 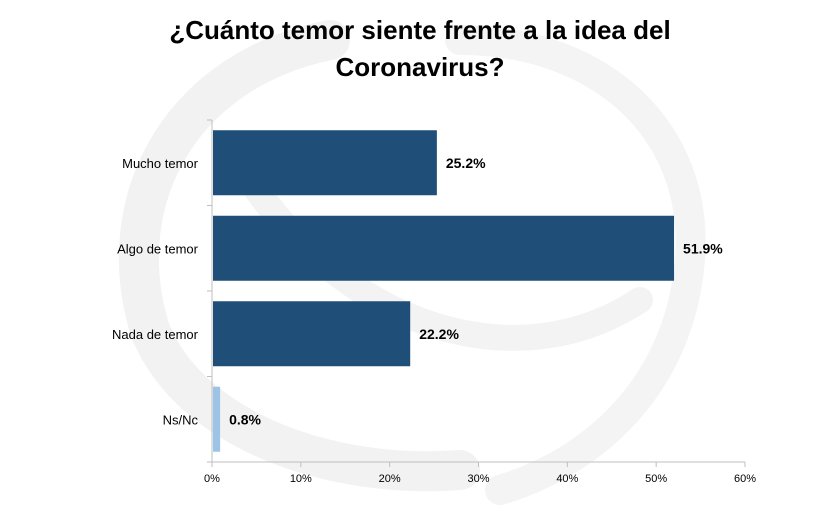 What do you see at coordinates (420, 67) in the screenshot?
I see `chart-title-line-2: Coronavirus?` at bounding box center [420, 67].